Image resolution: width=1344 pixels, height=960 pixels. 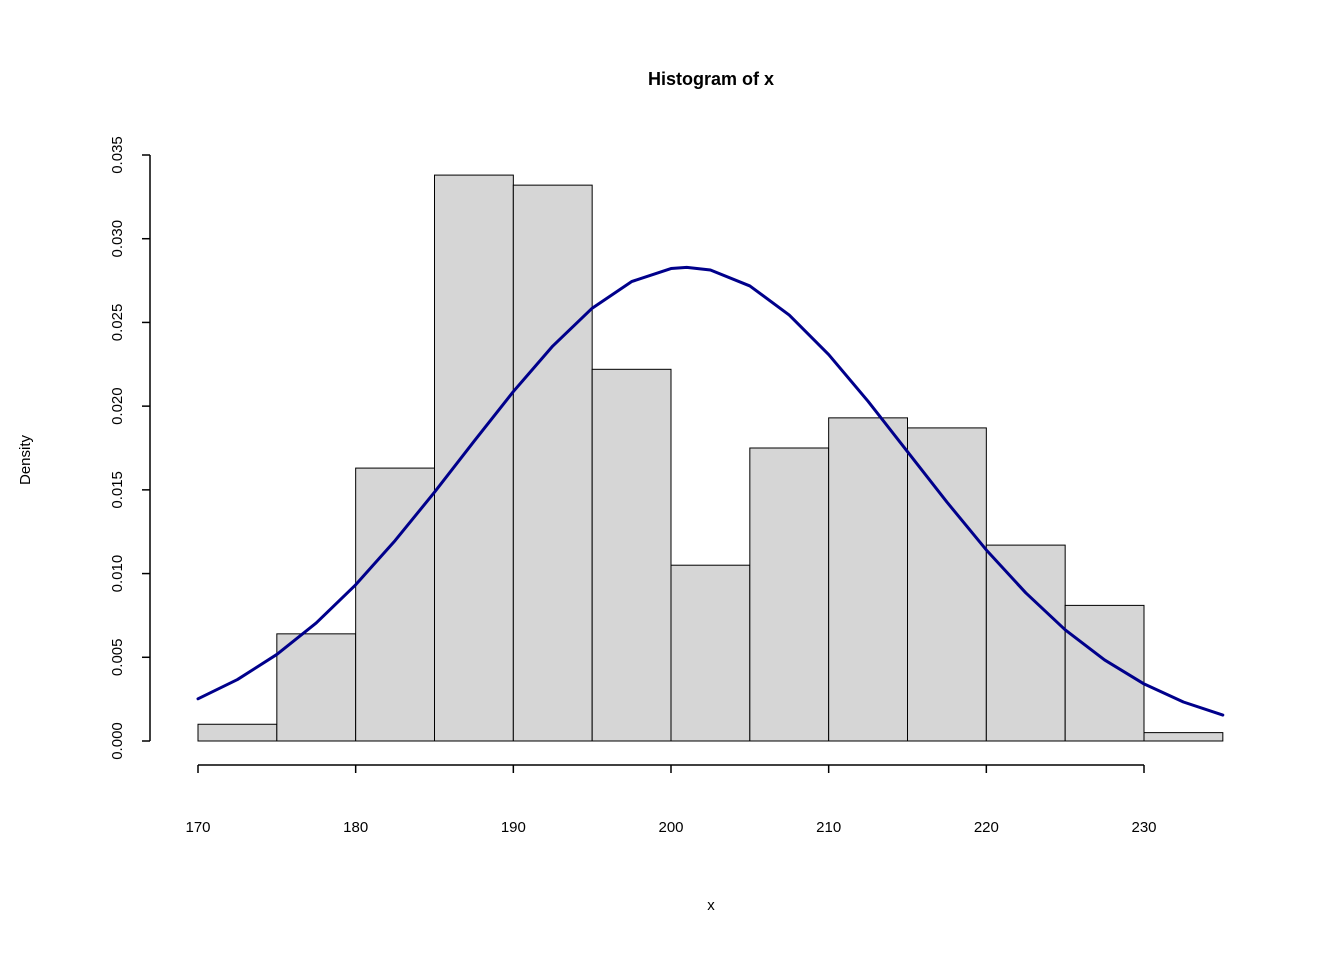 What do you see at coordinates (355, 827) in the screenshot?
I see `x-axis-tick-label: 180` at bounding box center [355, 827].